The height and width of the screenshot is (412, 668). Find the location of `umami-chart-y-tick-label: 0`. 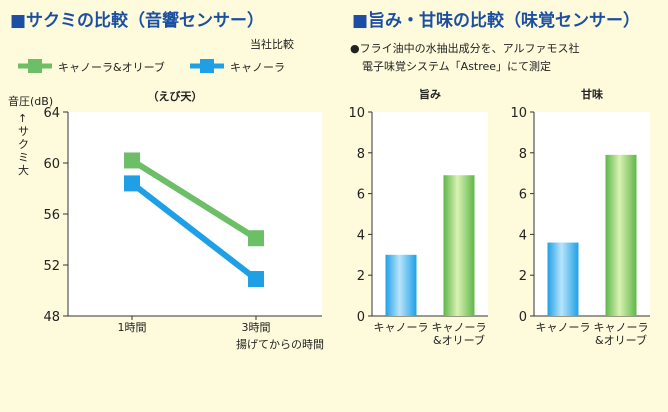

umami-chart-y-tick-label: 0 is located at coordinates (361, 317).